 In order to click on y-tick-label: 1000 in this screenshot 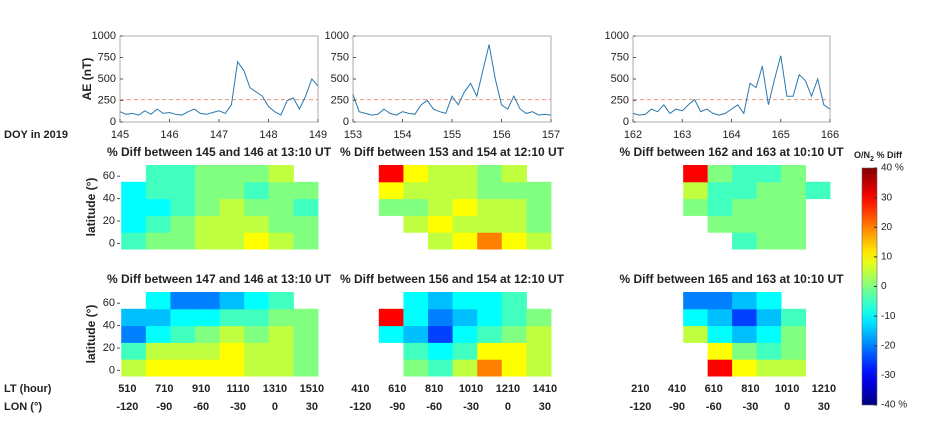, I will do `click(617, 36)`.